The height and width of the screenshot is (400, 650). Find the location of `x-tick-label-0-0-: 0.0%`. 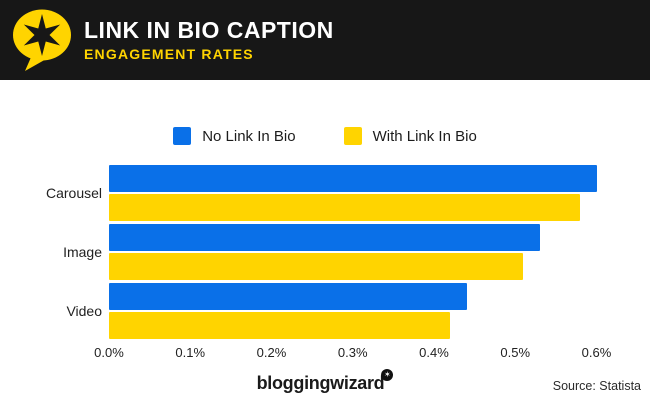

x-tick-label-0-0-: 0.0% is located at coordinates (109, 352).